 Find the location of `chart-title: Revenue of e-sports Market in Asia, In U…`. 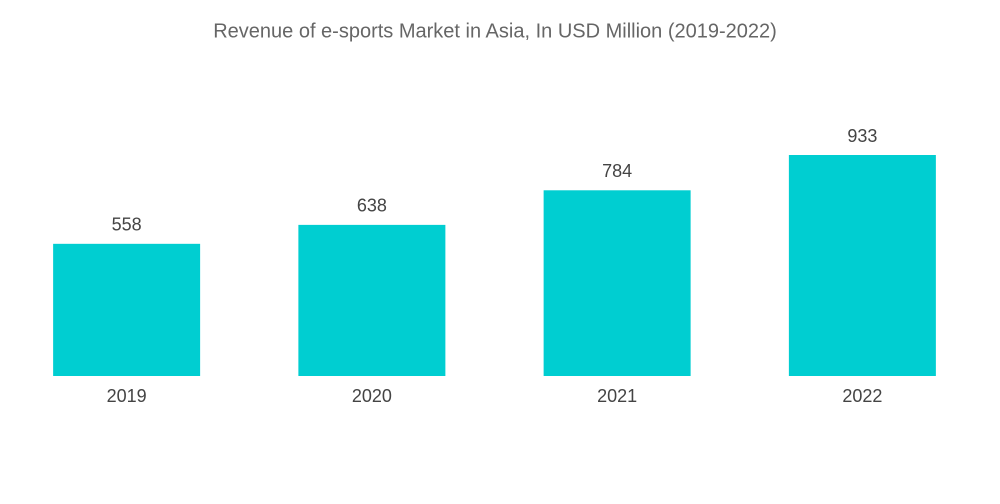

chart-title: Revenue of e-sports Market in Asia, In U… is located at coordinates (495, 31).